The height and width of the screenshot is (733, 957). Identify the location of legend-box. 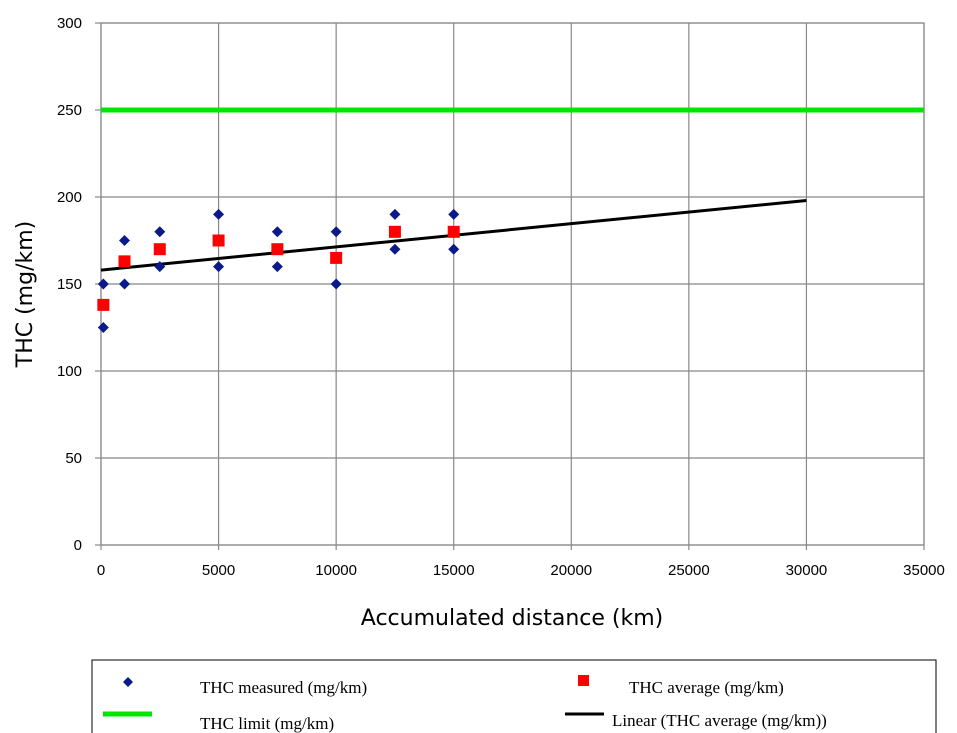
(514, 696).